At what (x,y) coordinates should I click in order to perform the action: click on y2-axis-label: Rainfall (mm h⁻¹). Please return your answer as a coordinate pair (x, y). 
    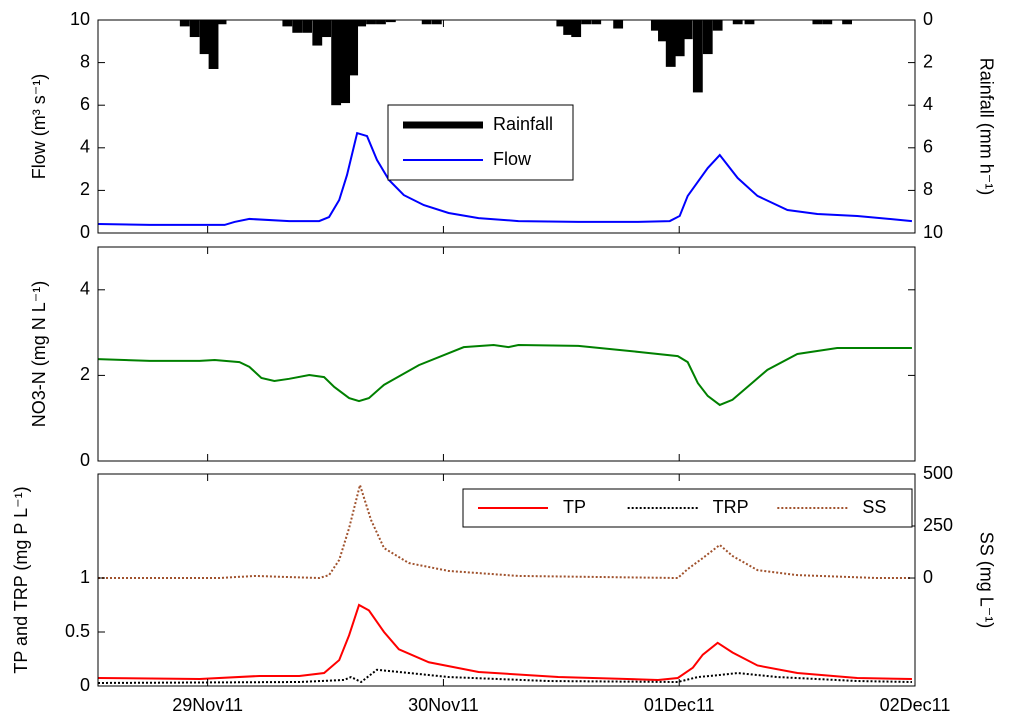
    Looking at the image, I should click on (986, 127).